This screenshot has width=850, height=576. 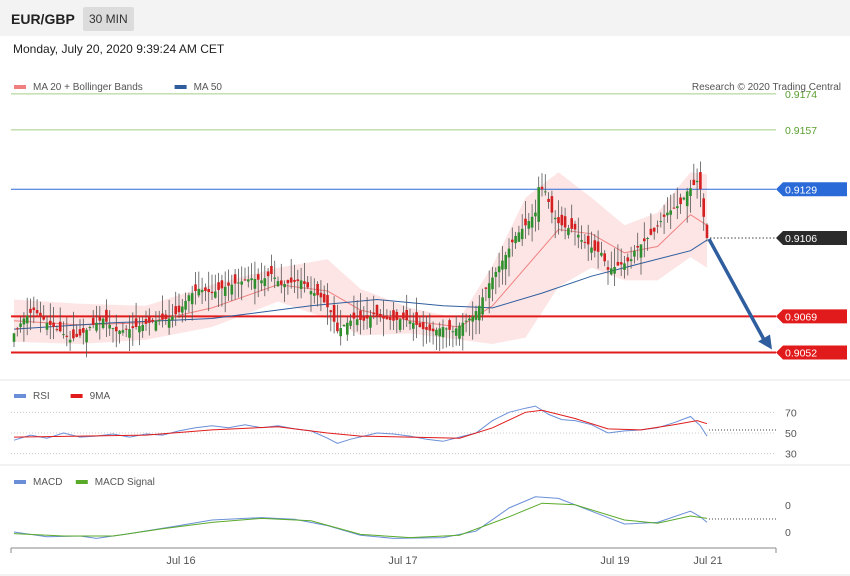 I want to click on rsi-tick-50: 50, so click(x=791, y=434).